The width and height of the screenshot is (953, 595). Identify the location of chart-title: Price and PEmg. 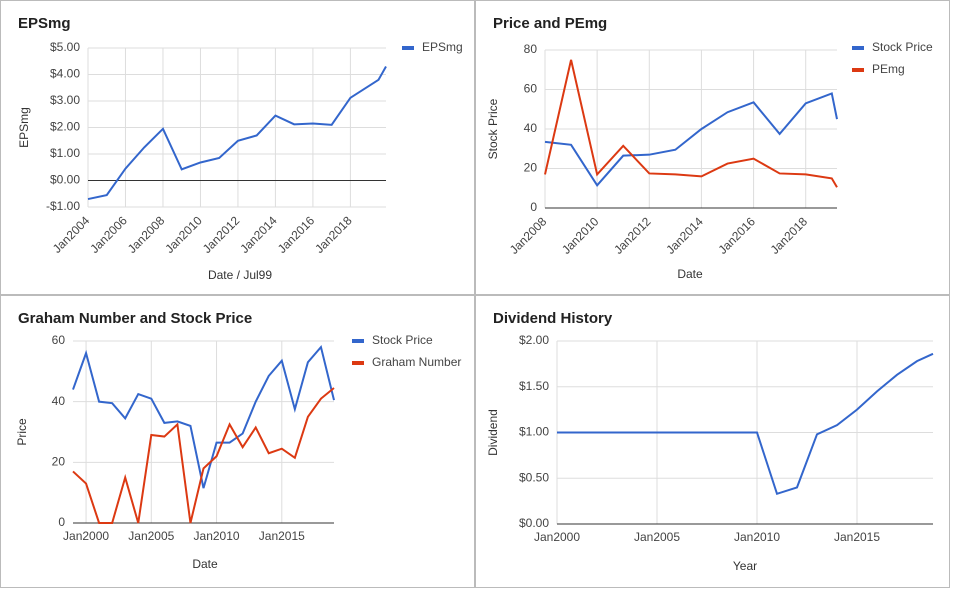
(550, 23).